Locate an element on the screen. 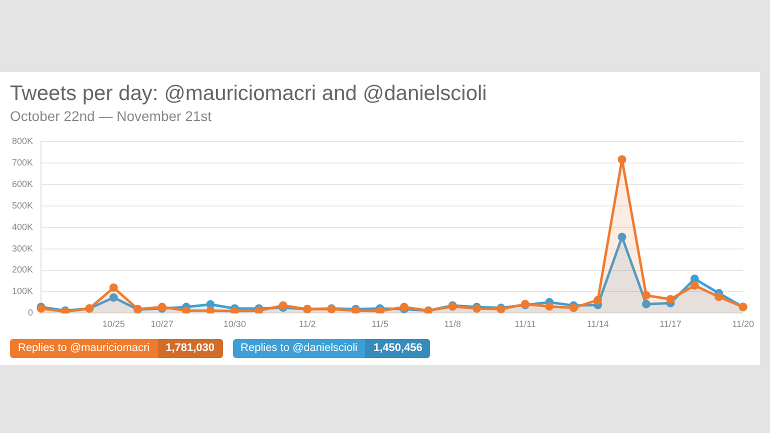  y-tick-label: 300K is located at coordinates (23, 248).